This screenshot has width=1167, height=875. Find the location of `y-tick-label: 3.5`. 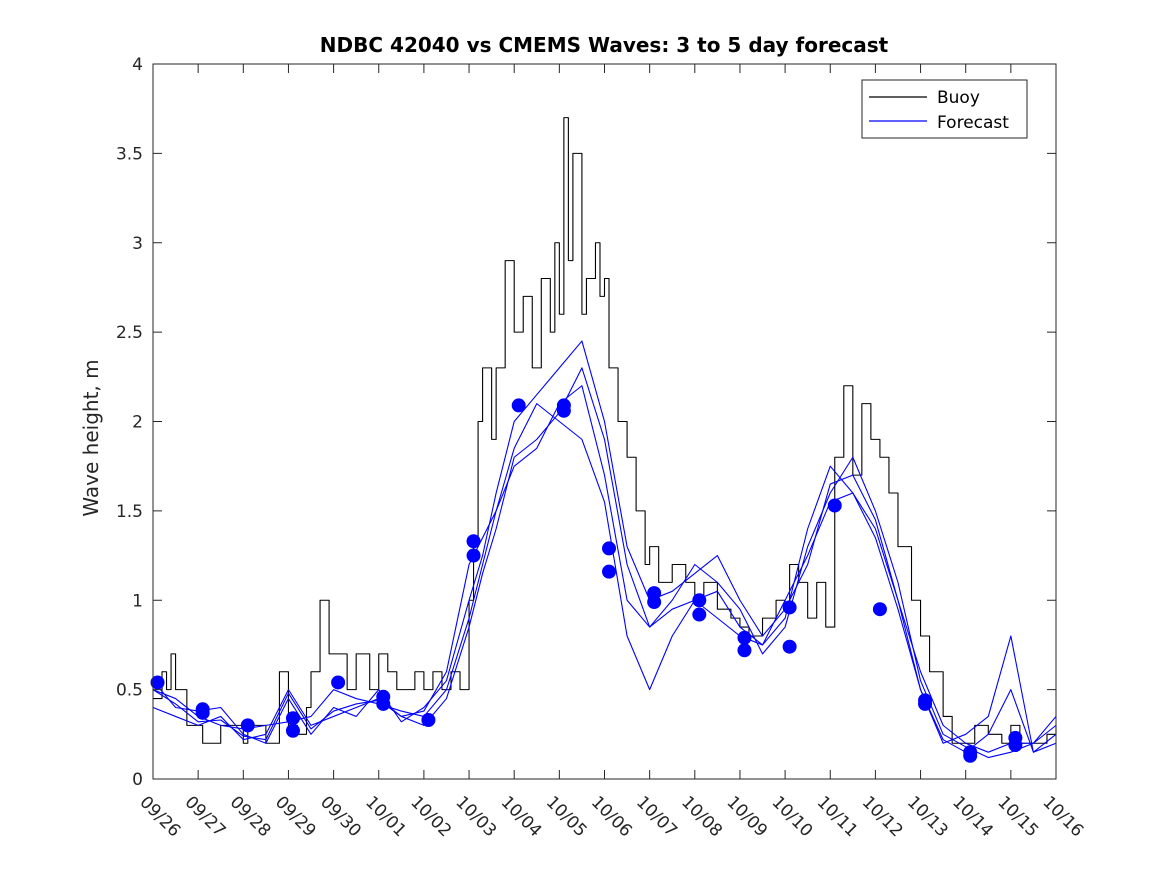

y-tick-label: 3.5 is located at coordinates (129, 154).